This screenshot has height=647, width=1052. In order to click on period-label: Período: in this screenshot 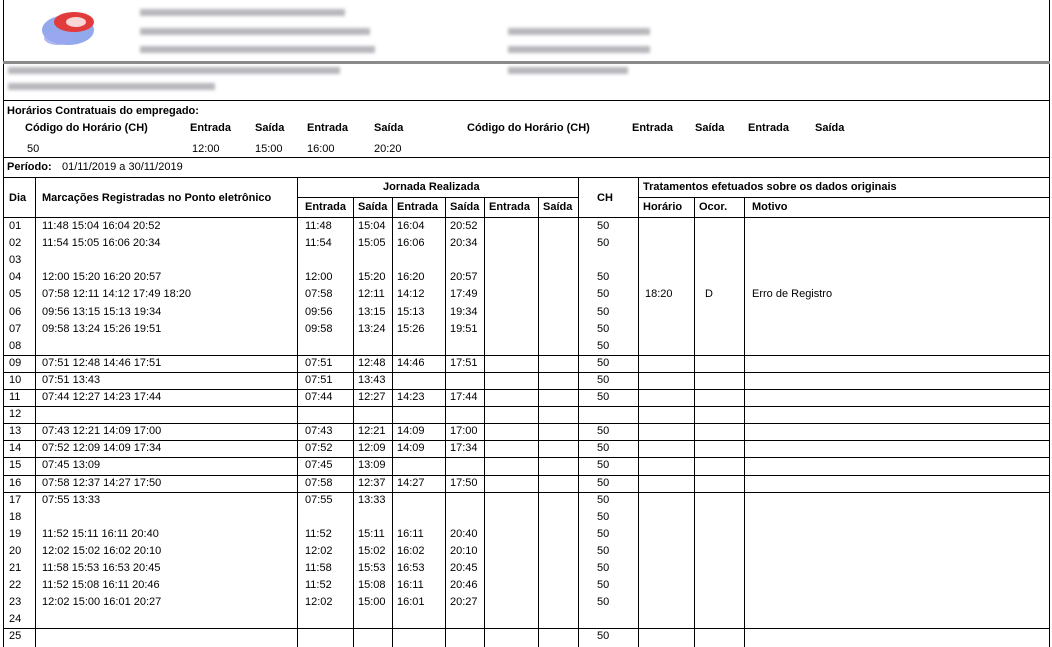, I will do `click(29, 167)`.